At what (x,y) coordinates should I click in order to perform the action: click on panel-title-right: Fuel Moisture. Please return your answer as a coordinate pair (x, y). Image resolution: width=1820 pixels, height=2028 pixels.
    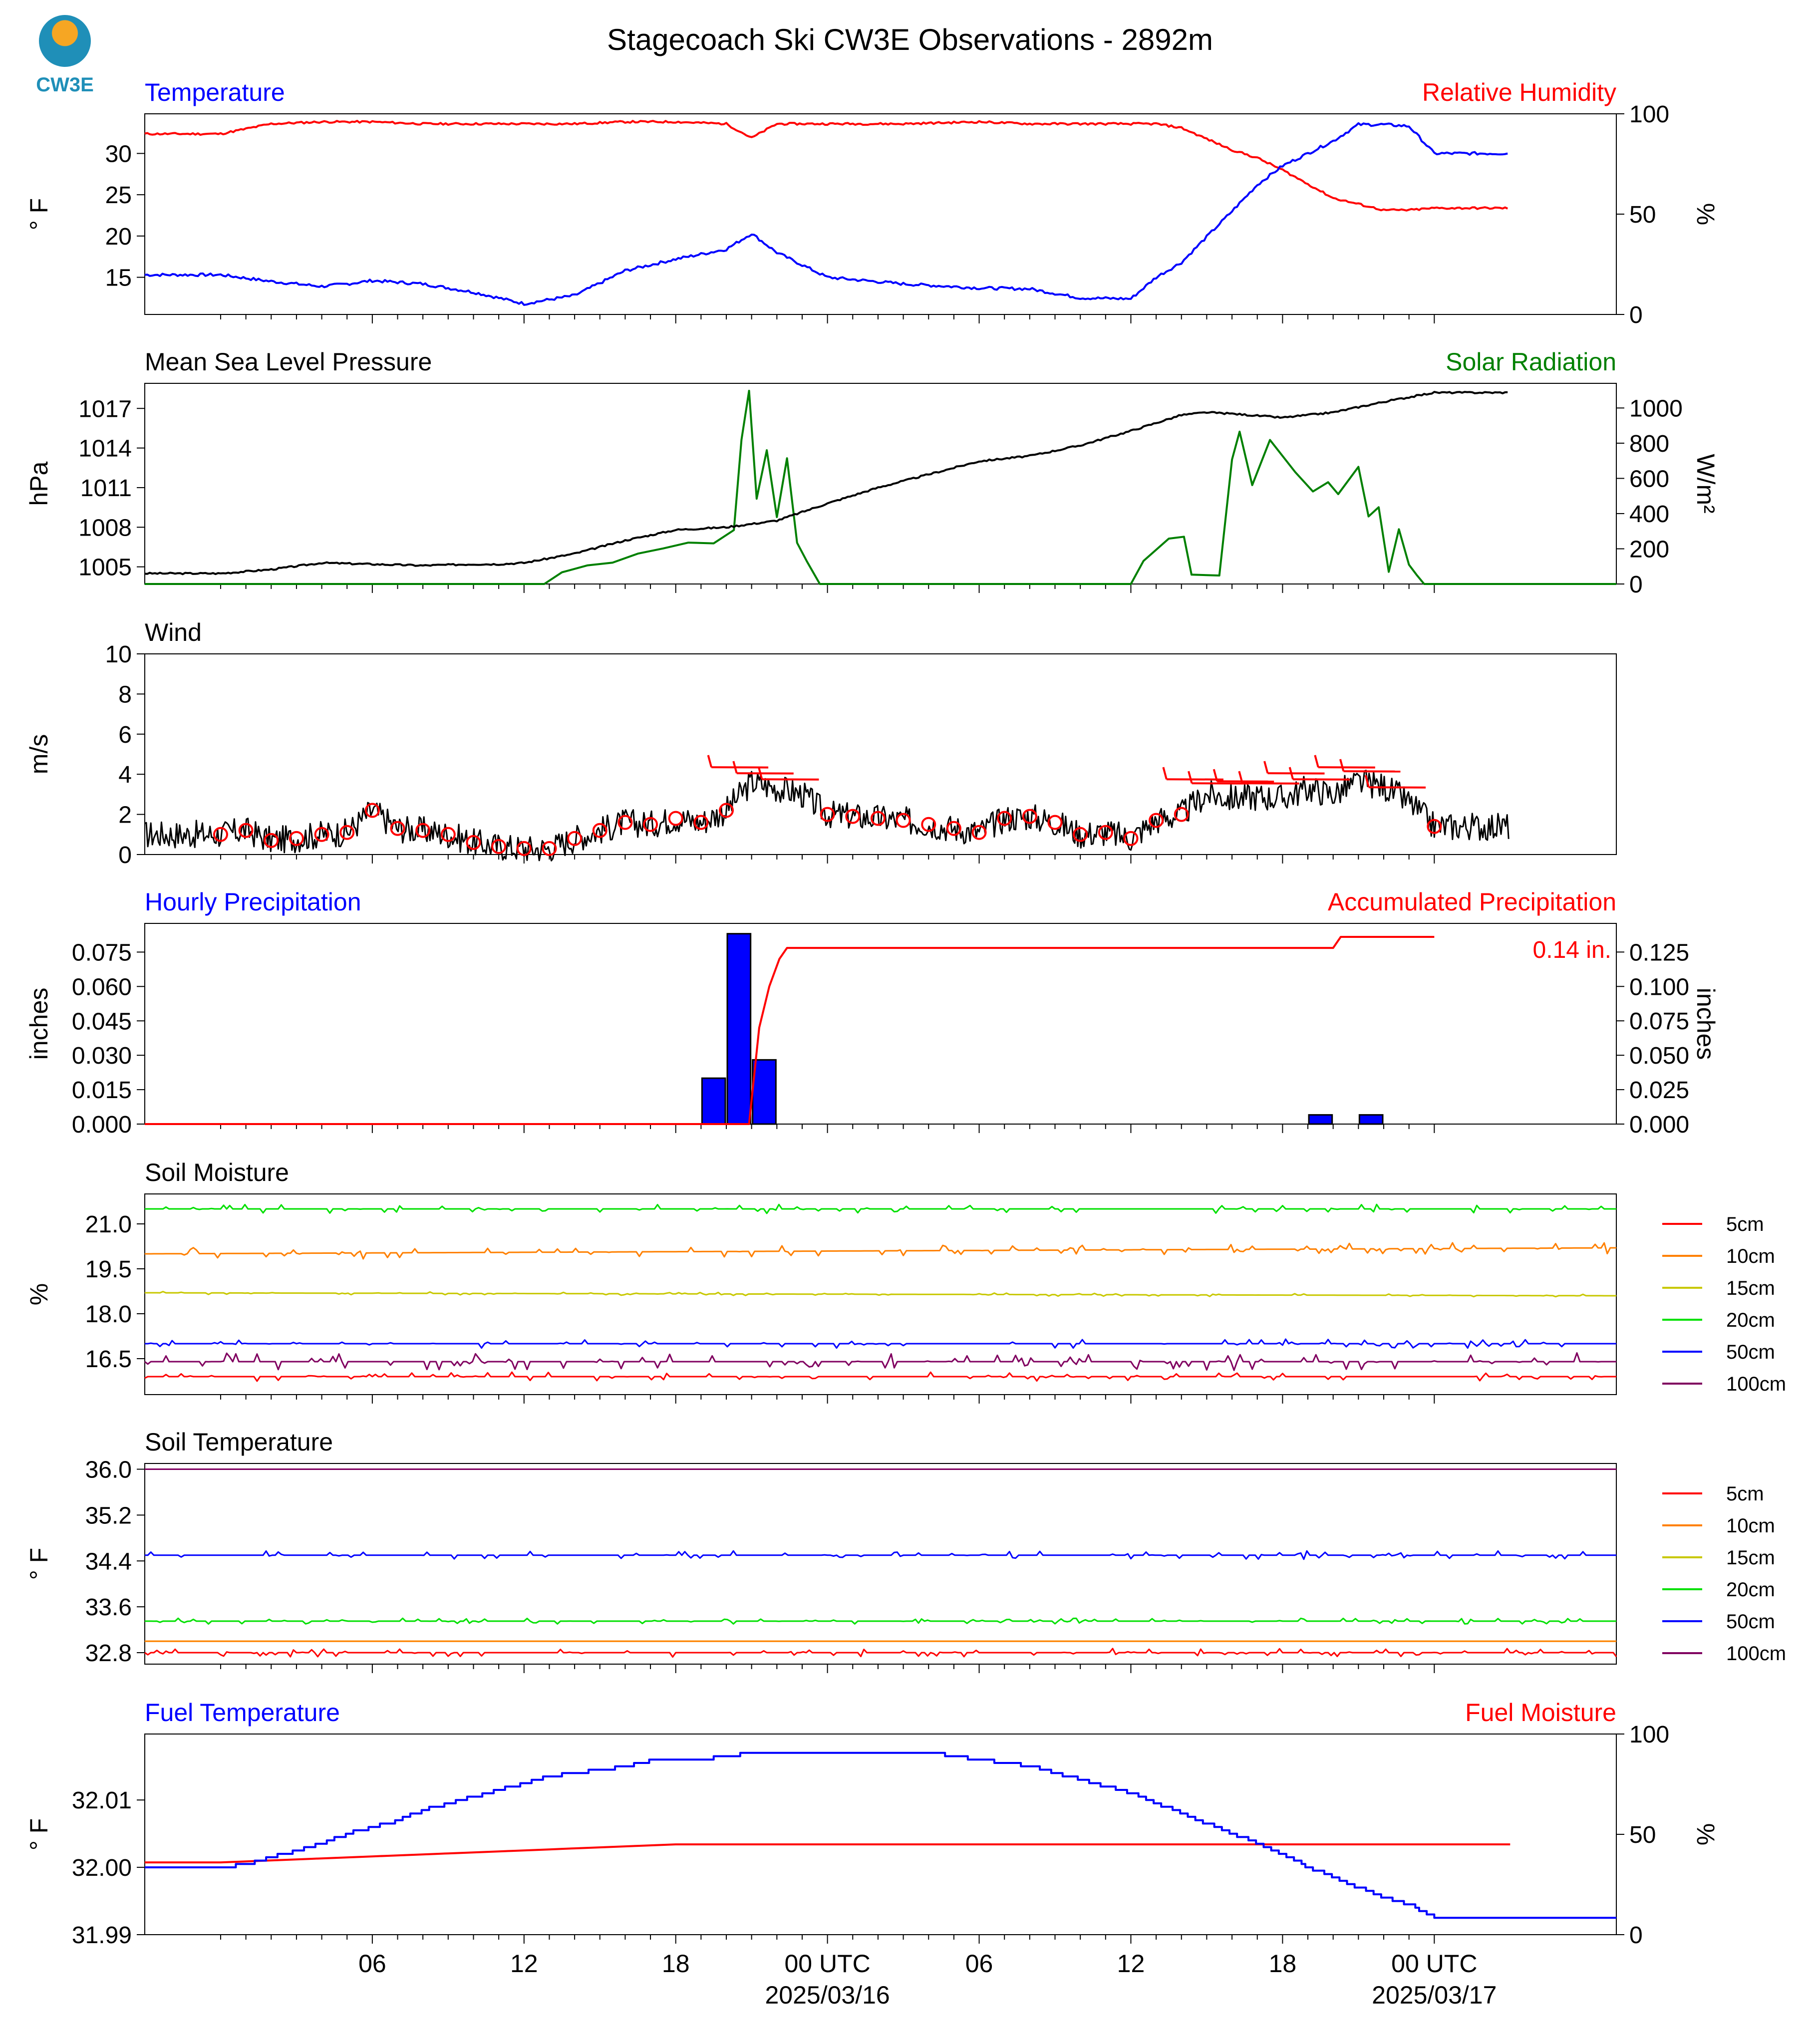
    Looking at the image, I should click on (1540, 1713).